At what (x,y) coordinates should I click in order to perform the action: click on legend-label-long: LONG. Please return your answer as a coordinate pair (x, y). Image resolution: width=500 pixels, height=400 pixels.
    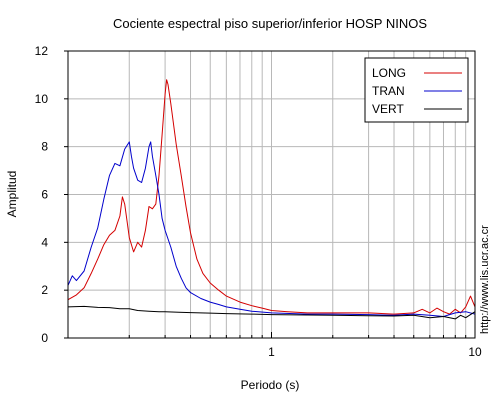
    Looking at the image, I should click on (389, 73).